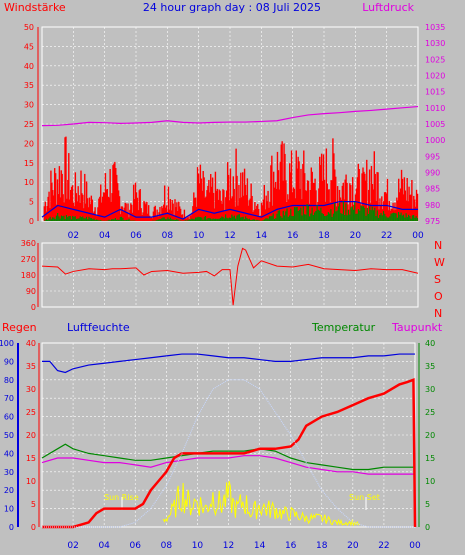 This screenshot has height=555, width=465. Describe the element at coordinates (364, 497) in the screenshot. I see `sun-set-label: Sun Set` at that location.